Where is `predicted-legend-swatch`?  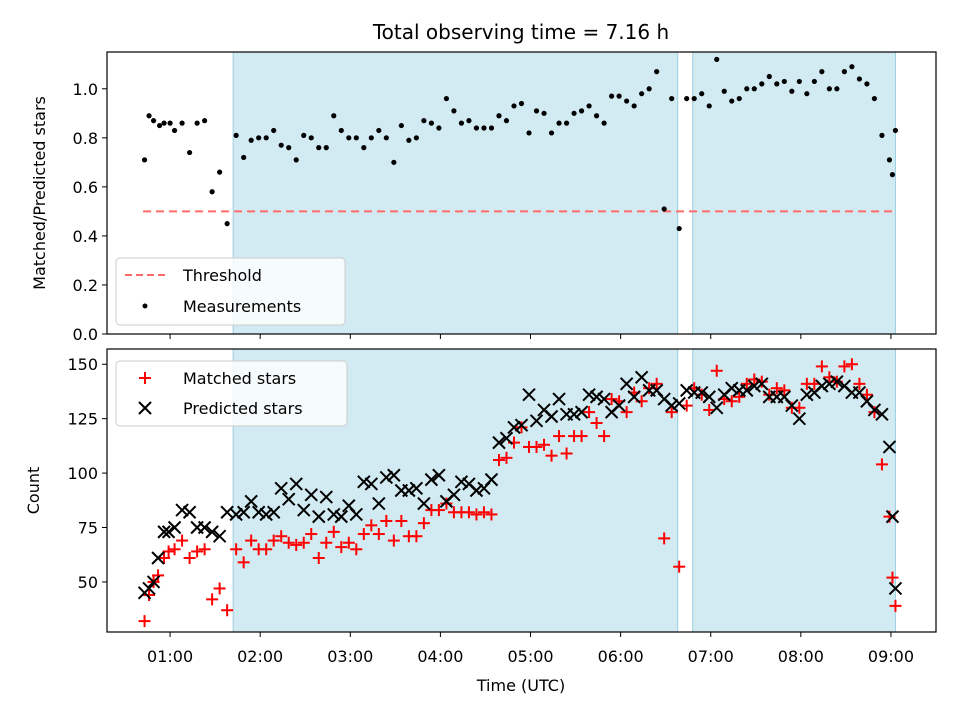
predicted-legend-swatch is located at coordinates (145, 408).